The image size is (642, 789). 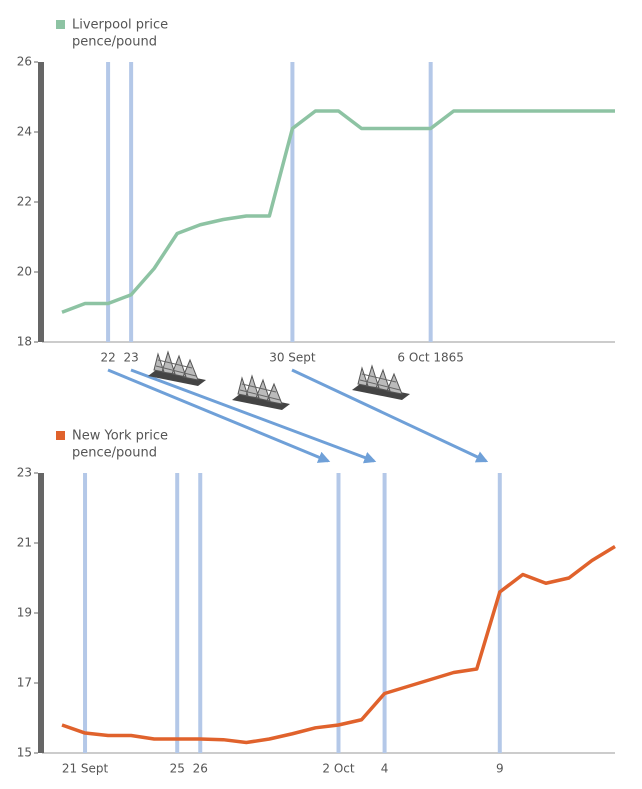 What do you see at coordinates (500, 769) in the screenshot?
I see `x-tick-label: 9` at bounding box center [500, 769].